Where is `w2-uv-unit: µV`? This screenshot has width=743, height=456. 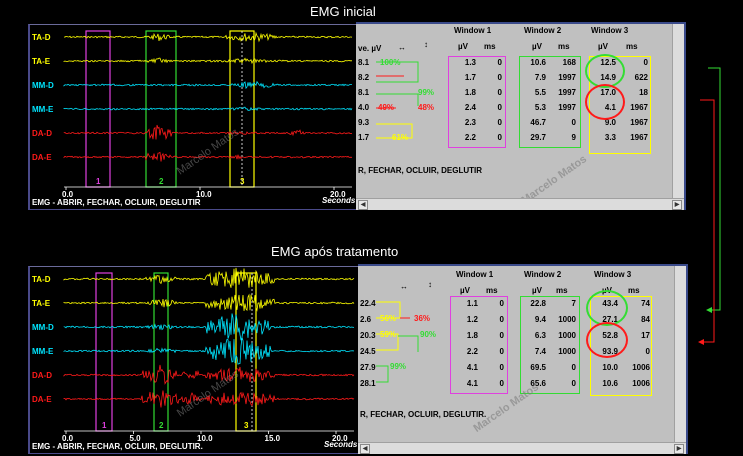
w2-uv-unit: µV is located at coordinates (537, 46).